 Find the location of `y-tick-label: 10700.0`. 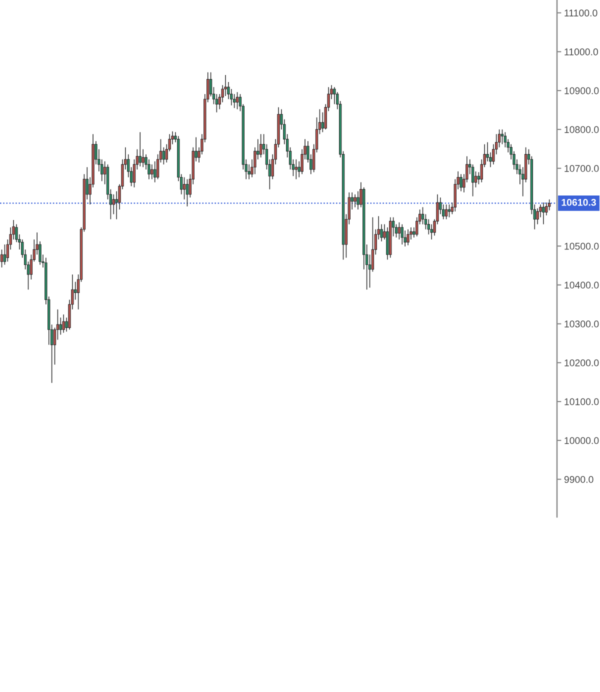

y-tick-label: 10700.0 is located at coordinates (581, 168).